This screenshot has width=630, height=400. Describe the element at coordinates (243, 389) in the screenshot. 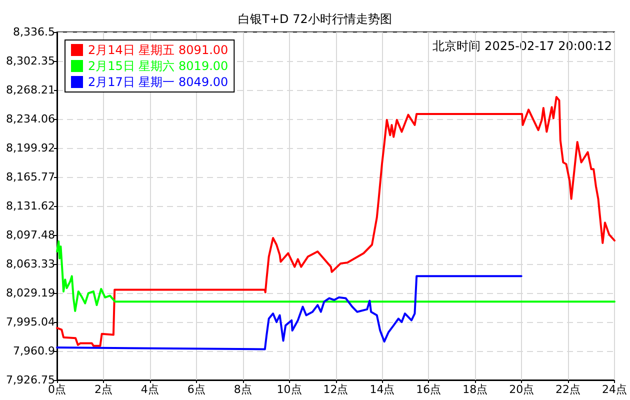

I see `x-tick-label: 8点` at that location.